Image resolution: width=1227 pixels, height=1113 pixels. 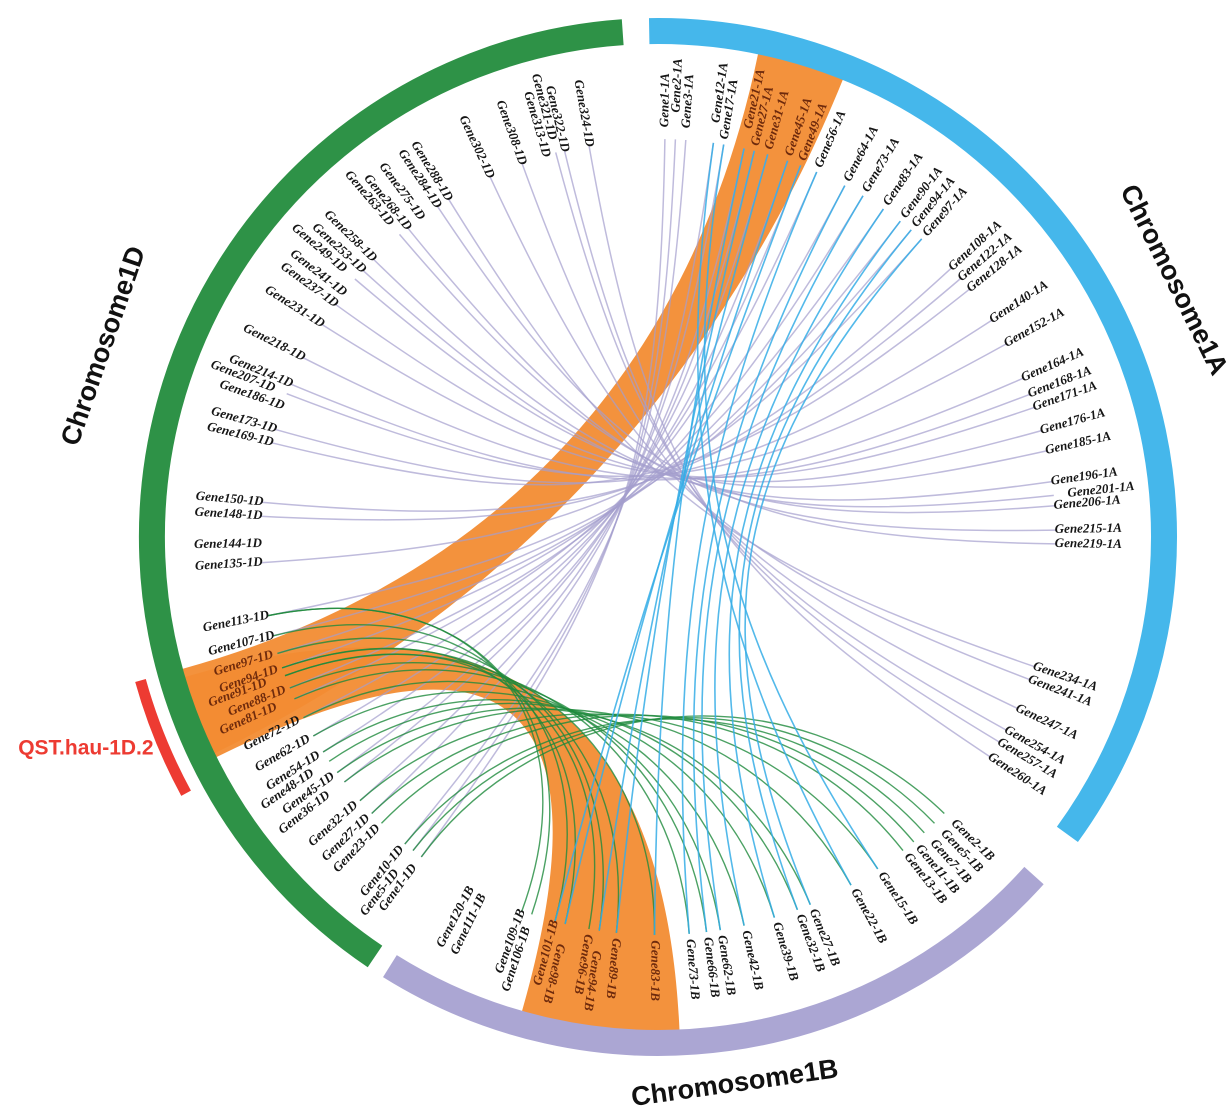 What do you see at coordinates (477, 147) in the screenshot?
I see `gene-label: Gene302-1D` at bounding box center [477, 147].